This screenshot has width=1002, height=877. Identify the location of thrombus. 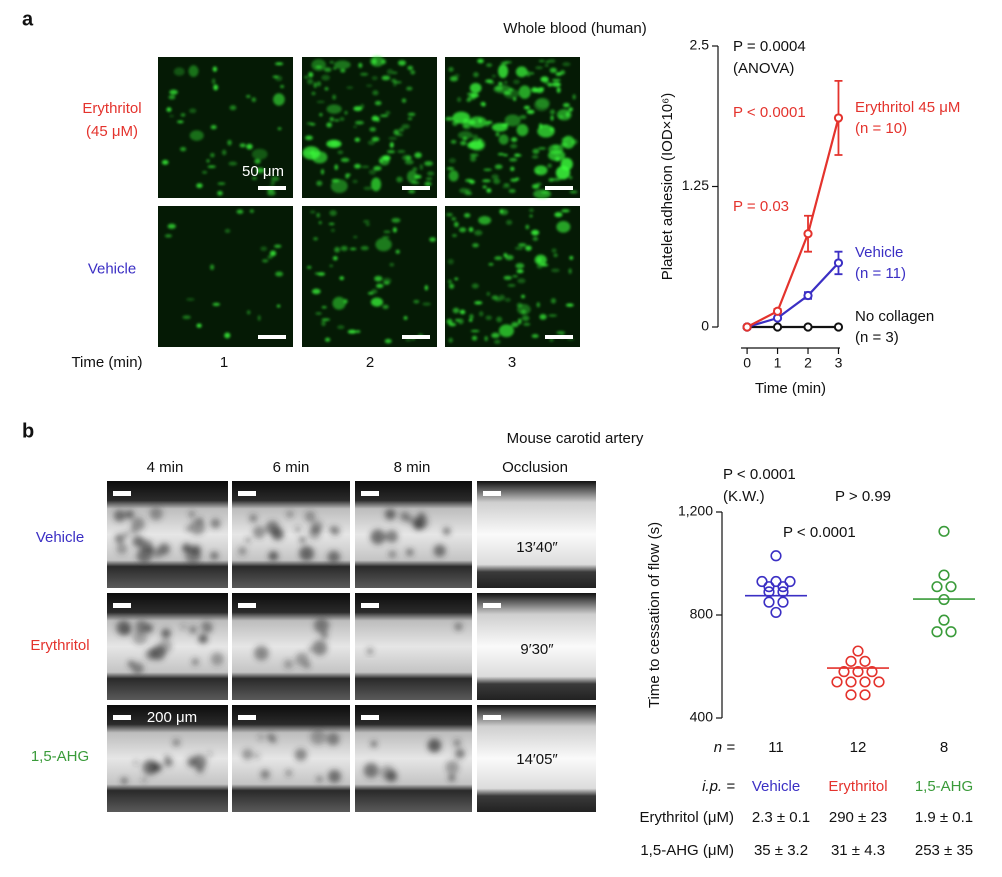
(414, 760).